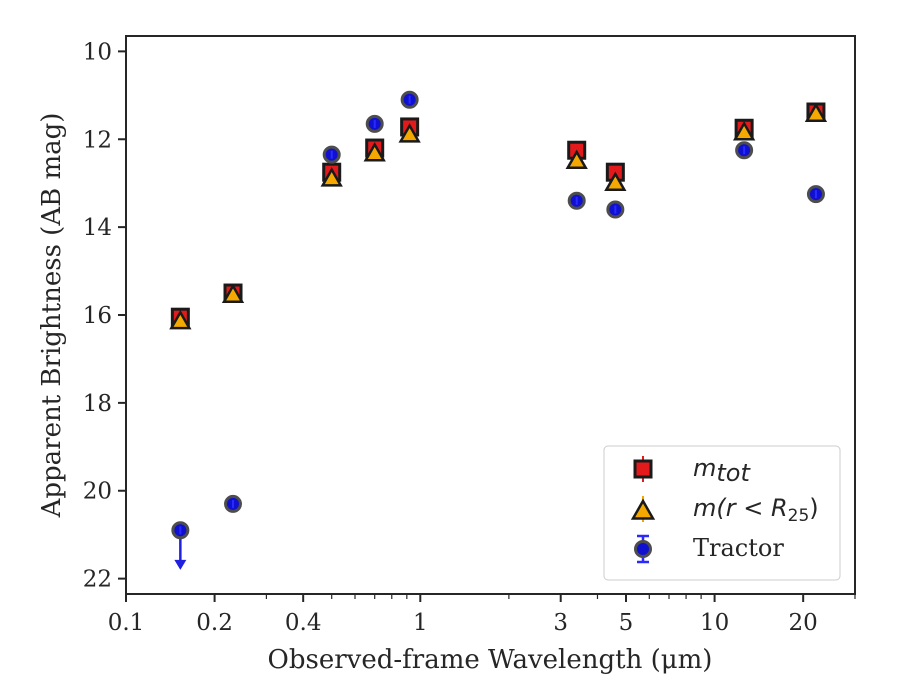 This screenshot has height=700, width=900. What do you see at coordinates (52, 316) in the screenshot?
I see `y-axis-title: Apparent Brightness (AB mag)` at bounding box center [52, 316].